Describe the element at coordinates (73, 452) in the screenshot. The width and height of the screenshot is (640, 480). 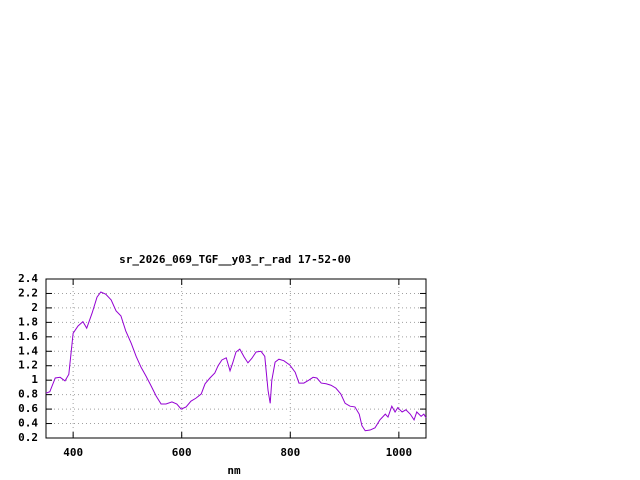
I see `x-tick-label: 400` at that location.